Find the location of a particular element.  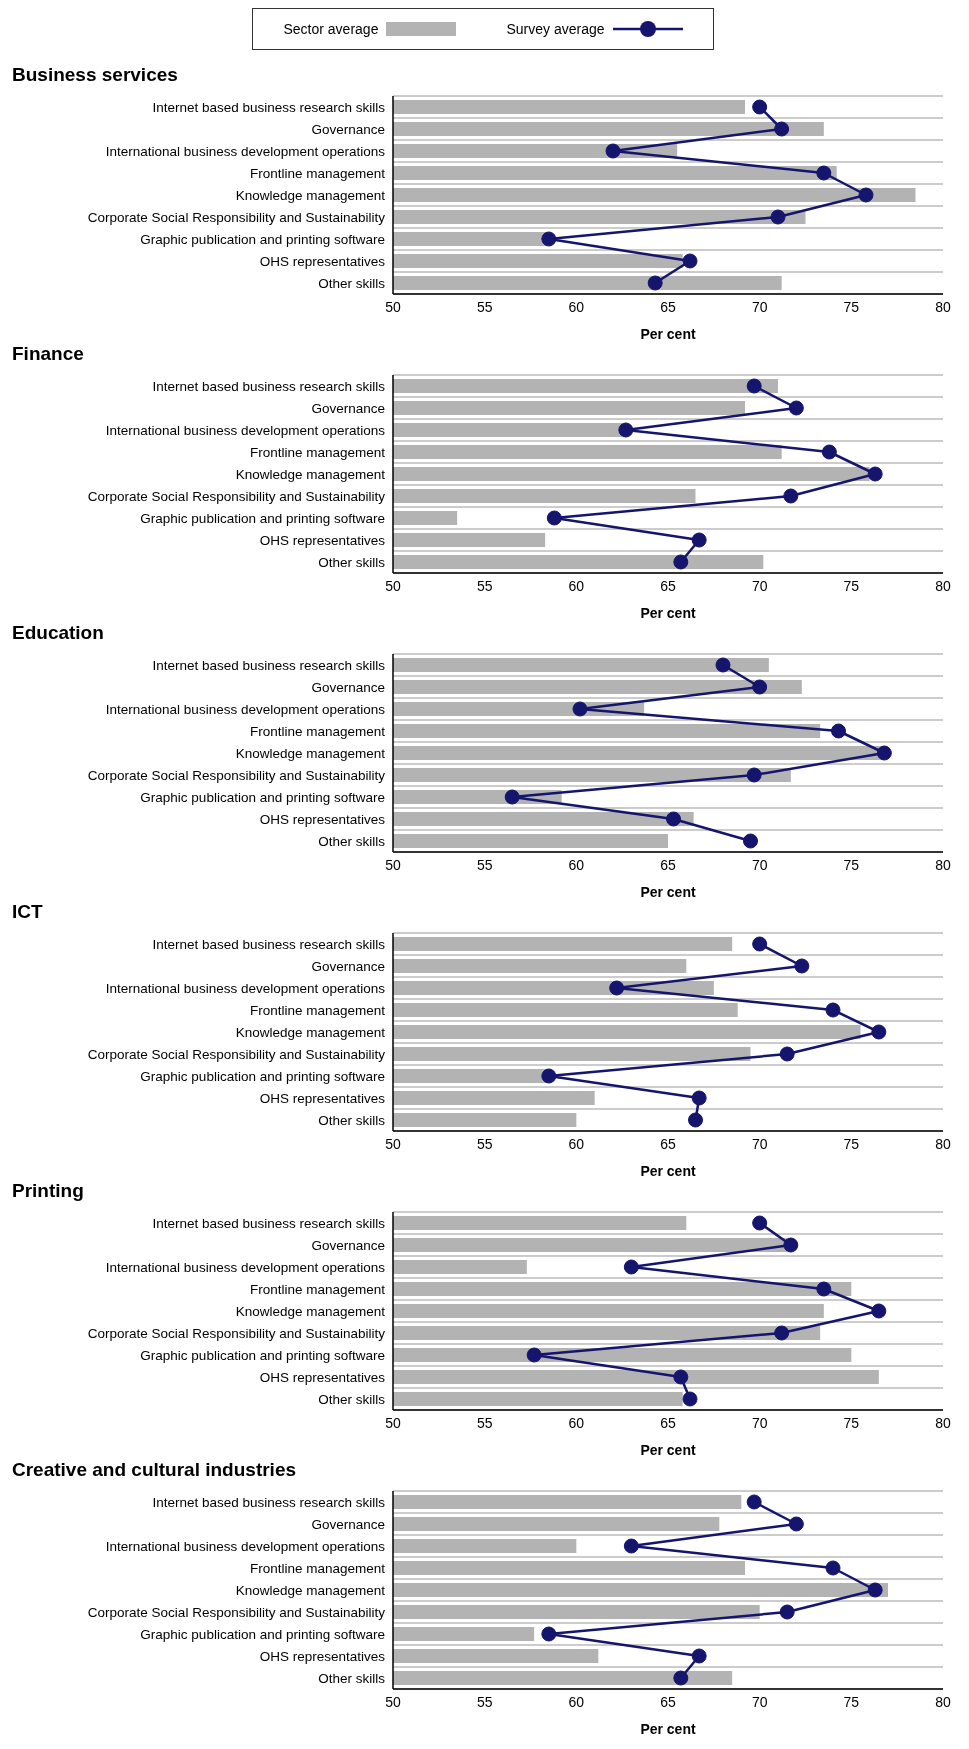

text: Business services is located at coordinates (95, 75).